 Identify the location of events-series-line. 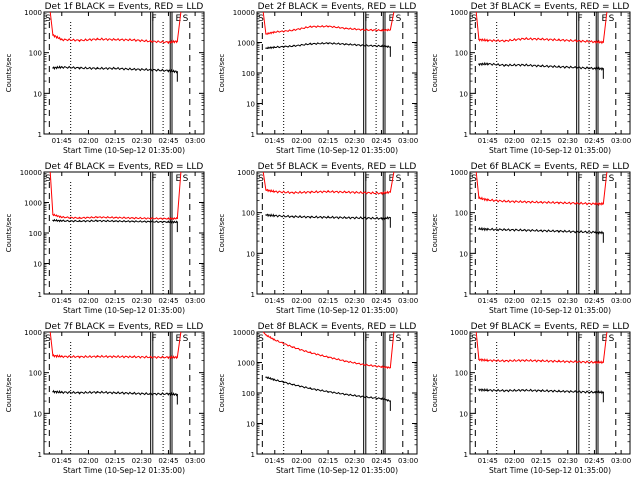
(328, 217).